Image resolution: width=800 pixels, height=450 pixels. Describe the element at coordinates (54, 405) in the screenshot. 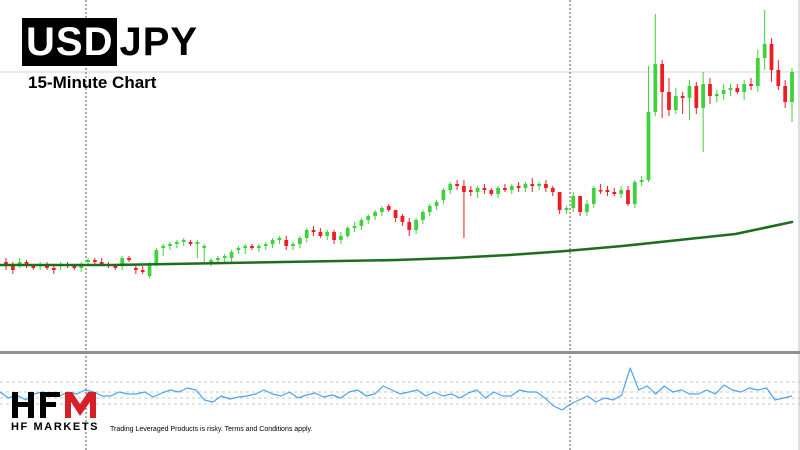

I see `hfm-logo` at that location.